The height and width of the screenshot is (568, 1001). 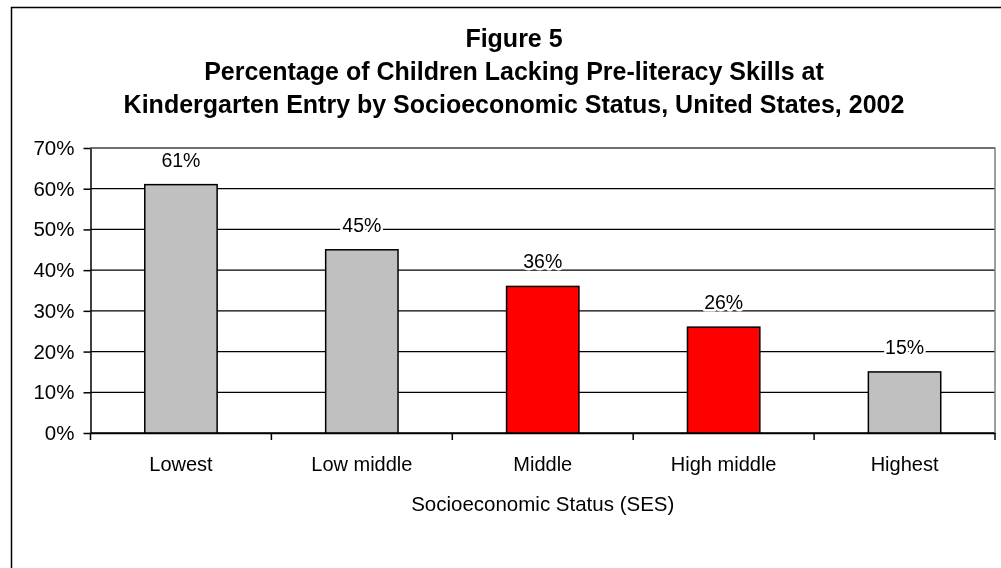 I want to click on x-tick-label: Lowest, so click(x=181, y=464).